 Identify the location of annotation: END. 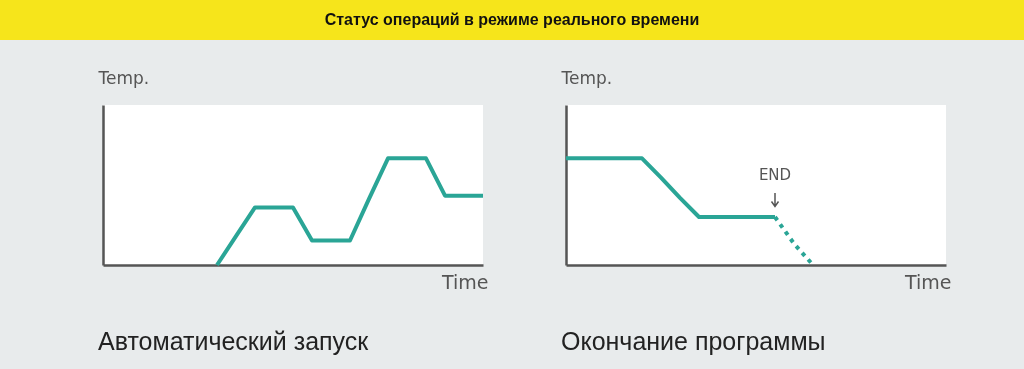
(775, 175).